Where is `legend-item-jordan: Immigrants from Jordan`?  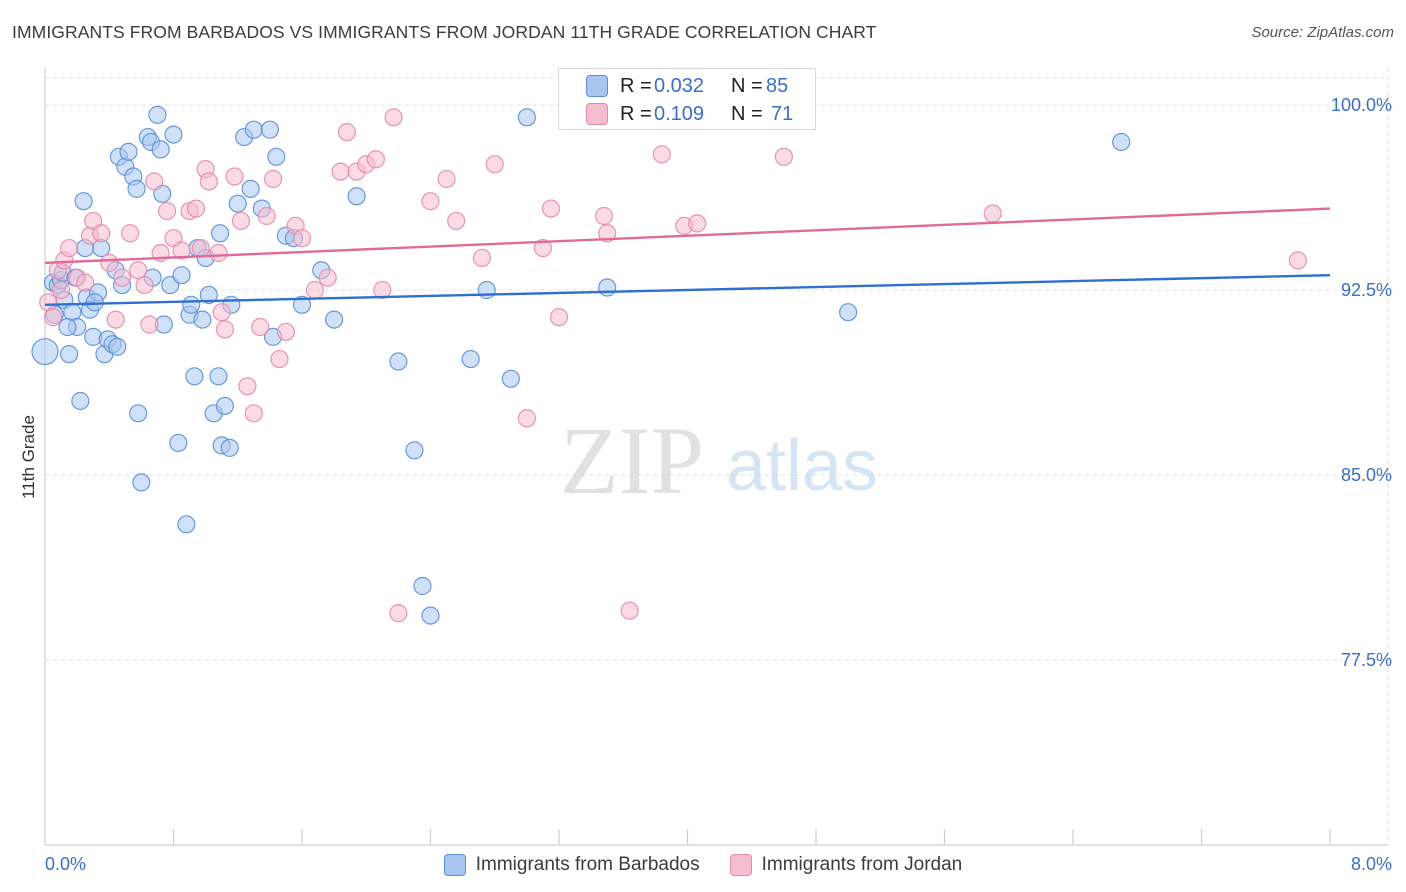 legend-item-jordan: Immigrants from Jordan is located at coordinates (845, 865).